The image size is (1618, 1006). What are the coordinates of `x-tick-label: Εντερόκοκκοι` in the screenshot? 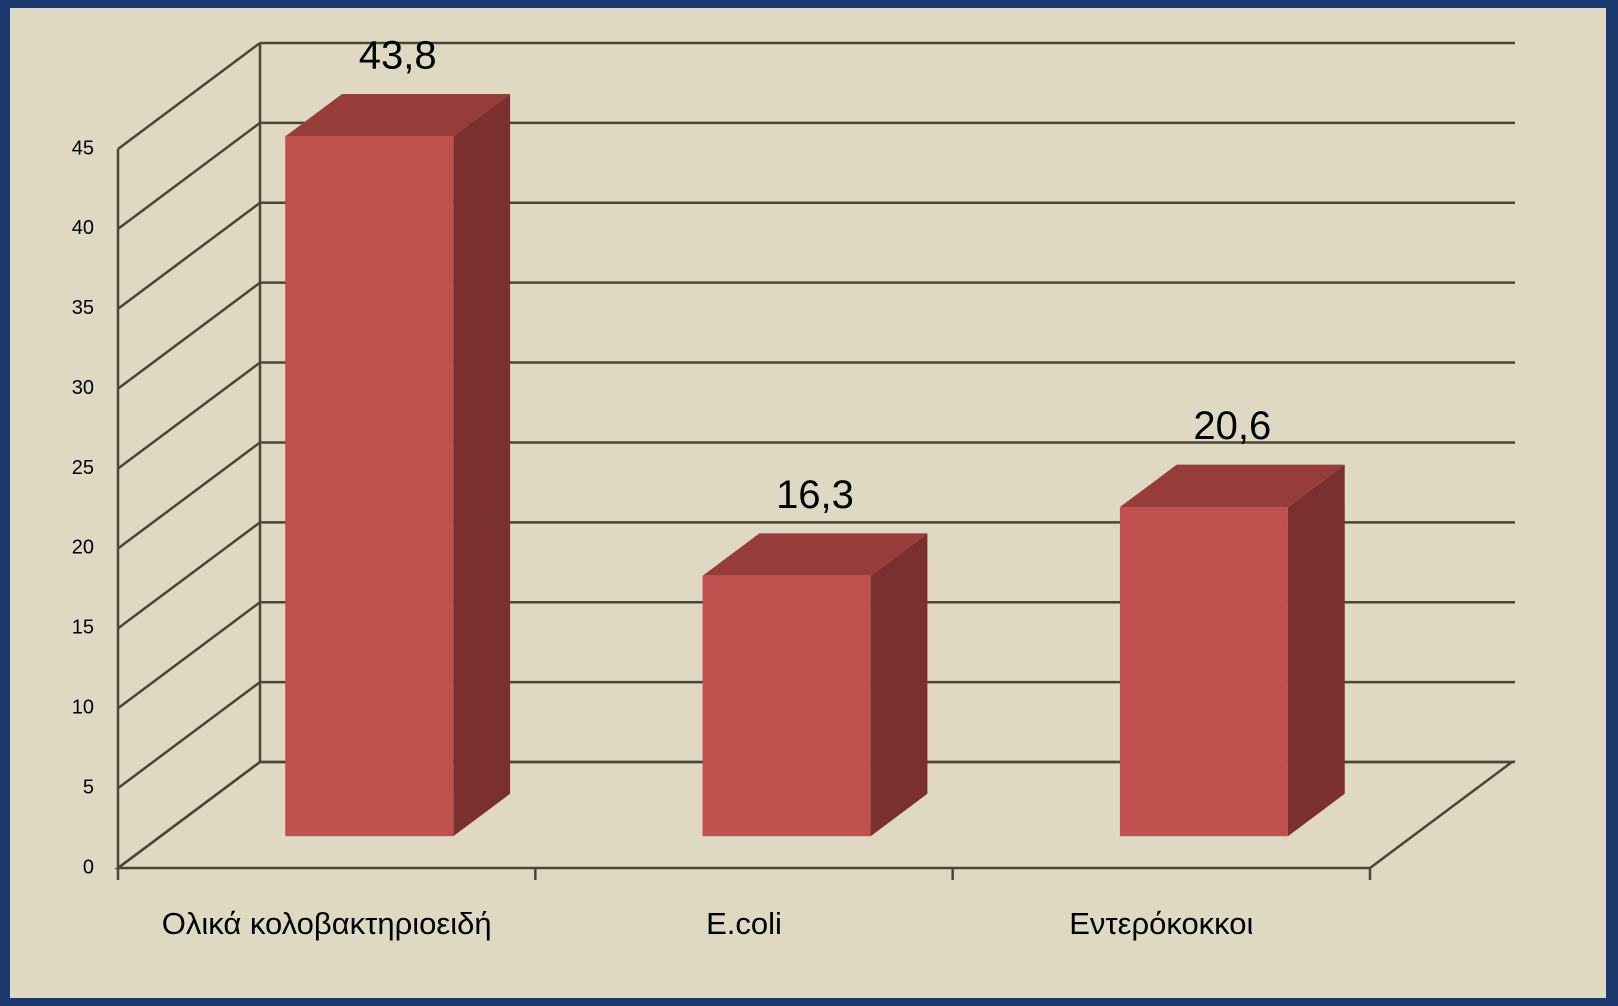 It's located at (1161, 923).